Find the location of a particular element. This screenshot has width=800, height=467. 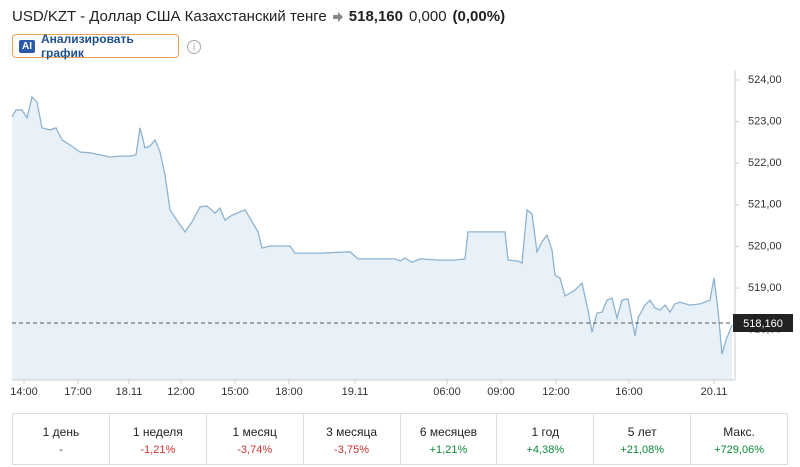

x-tick-label: 14:00 is located at coordinates (24, 392).